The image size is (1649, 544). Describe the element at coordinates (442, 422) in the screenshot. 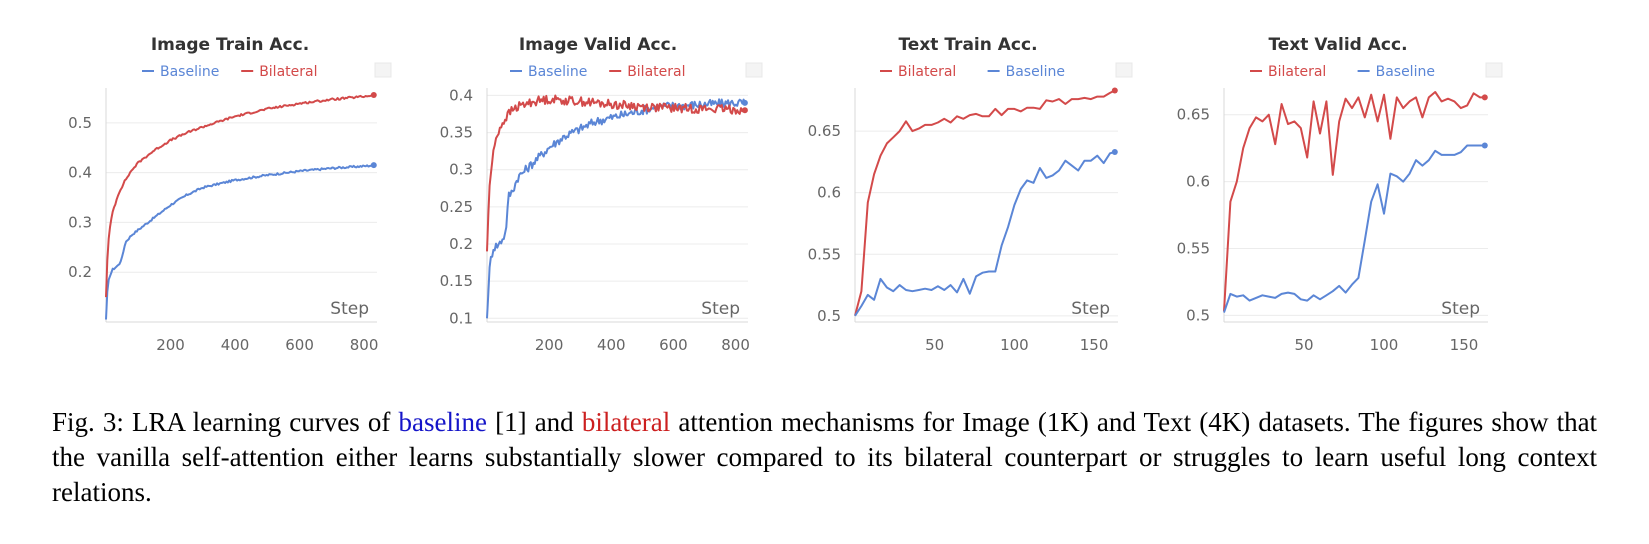

I see `caption-baseline-word: baseline` at that location.